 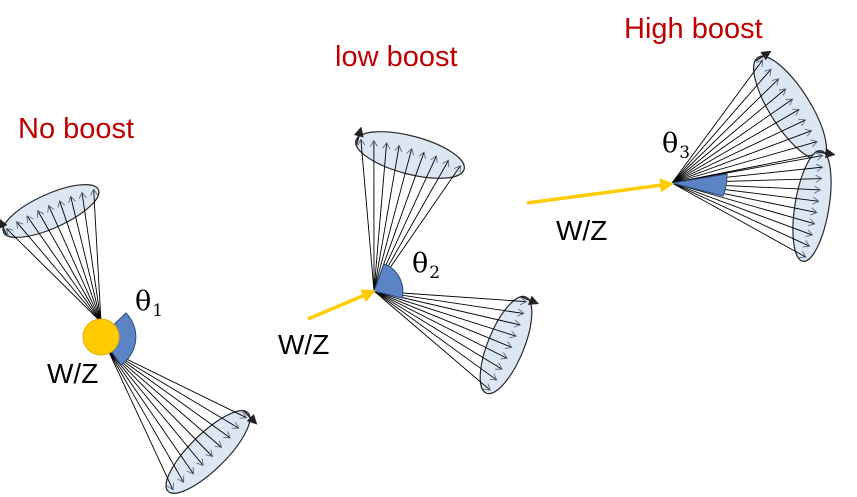 What do you see at coordinates (693, 29) in the screenshot?
I see `high-boost-title: High boost` at bounding box center [693, 29].